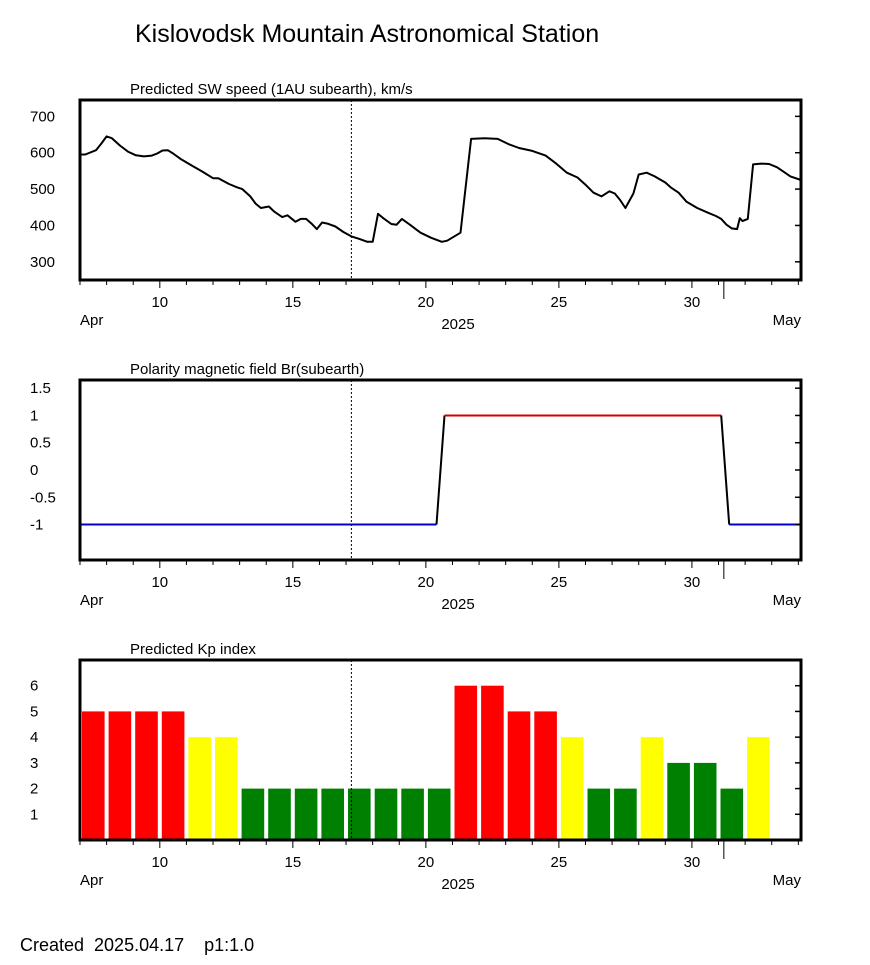 The width and height of the screenshot is (870, 965). I want to click on chart-main-title: Kislovodsk Mountain Astronomical Station, so click(367, 34).